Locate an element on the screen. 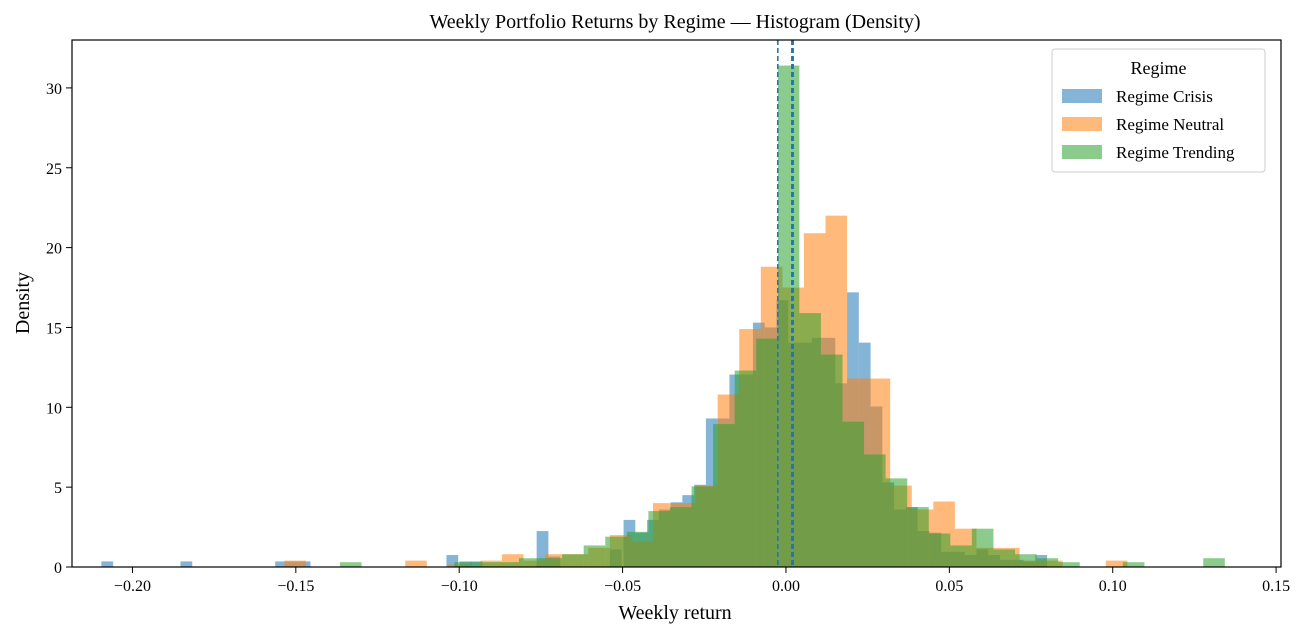 The width and height of the screenshot is (1300, 637). legend-item: Regime Crisis is located at coordinates (1137, 96).